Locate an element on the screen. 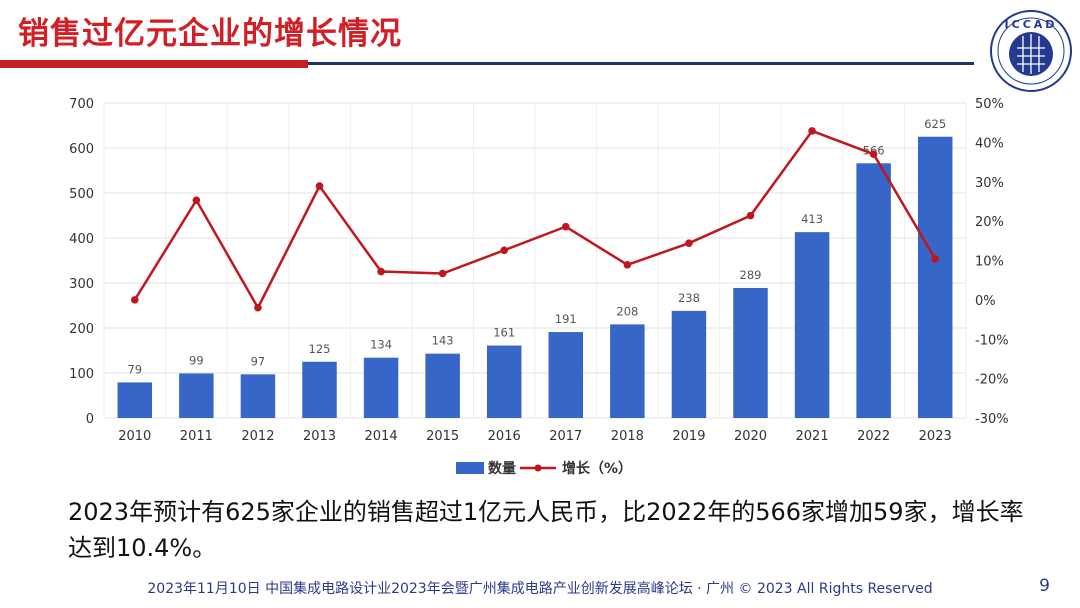 The image size is (1080, 608). right-axis-tick-label: 40% is located at coordinates (989, 143).